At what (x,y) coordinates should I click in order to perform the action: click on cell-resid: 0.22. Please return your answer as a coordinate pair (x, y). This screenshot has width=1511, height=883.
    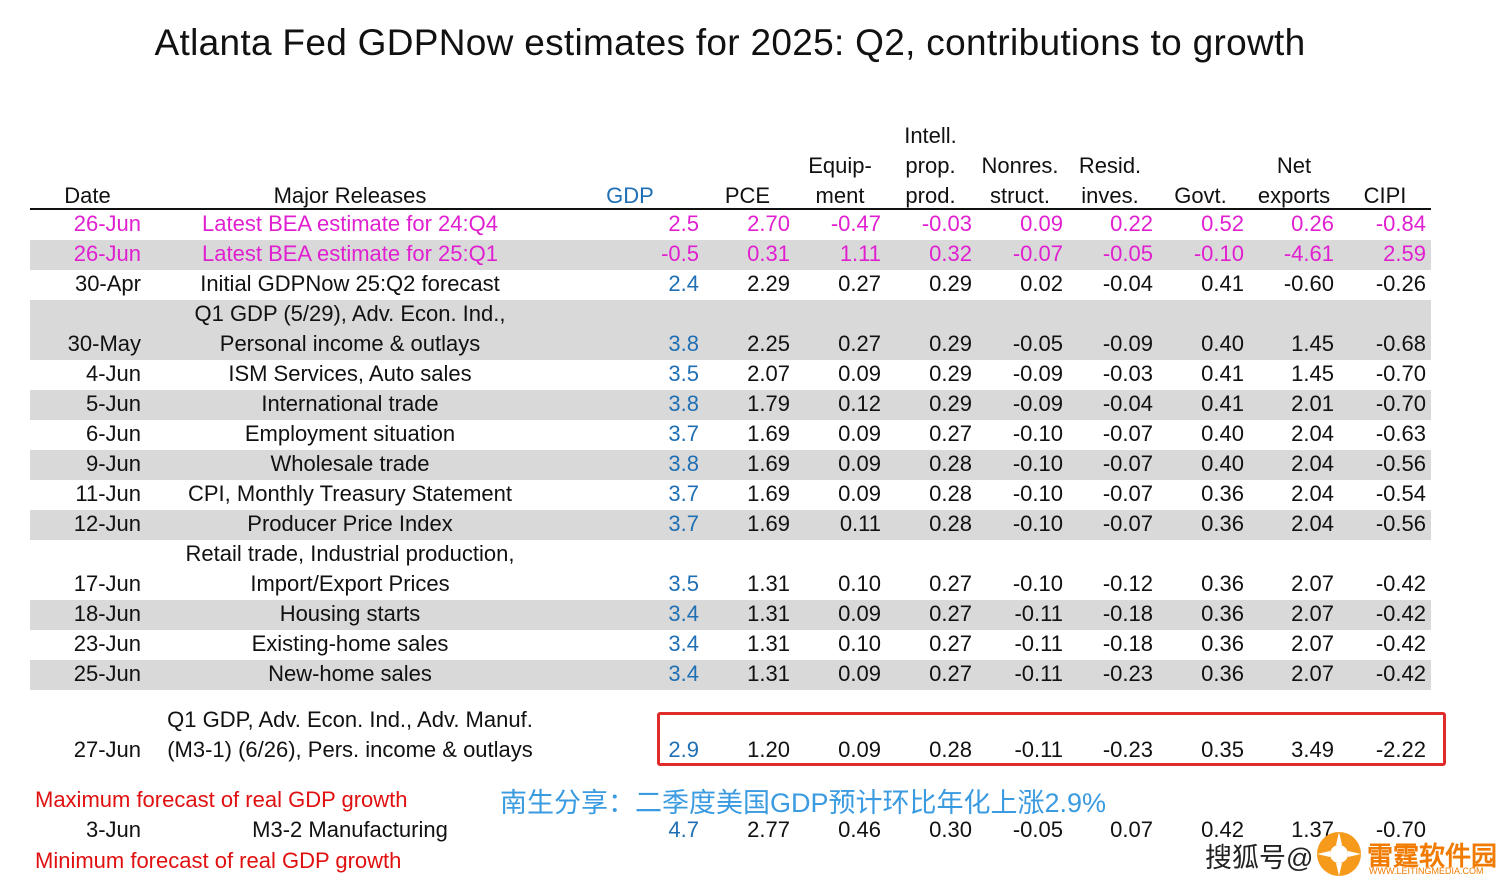
    Looking at the image, I should click on (1131, 223).